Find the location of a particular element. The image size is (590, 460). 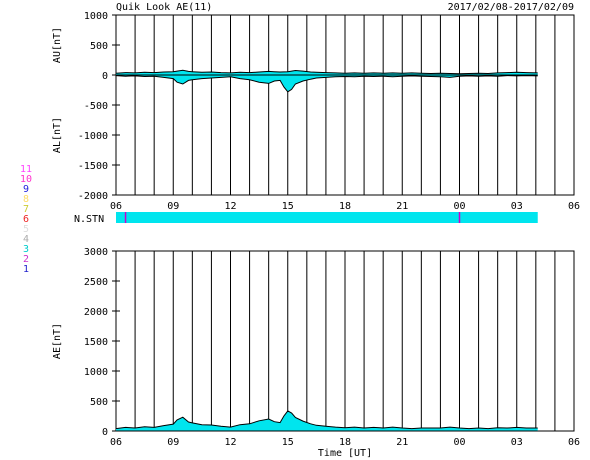

station-legend-item: 10 is located at coordinates (26, 179).